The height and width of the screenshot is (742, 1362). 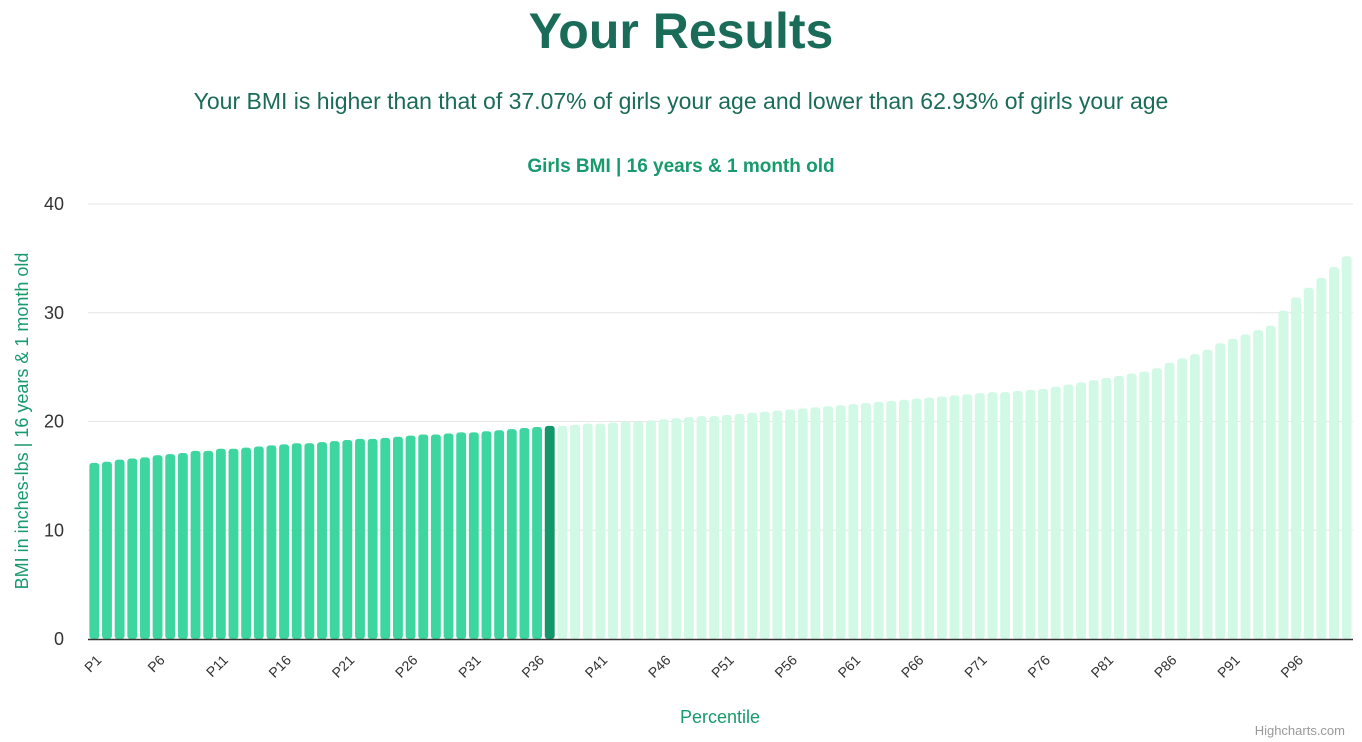 I want to click on bar-p61, so click(x=853, y=521).